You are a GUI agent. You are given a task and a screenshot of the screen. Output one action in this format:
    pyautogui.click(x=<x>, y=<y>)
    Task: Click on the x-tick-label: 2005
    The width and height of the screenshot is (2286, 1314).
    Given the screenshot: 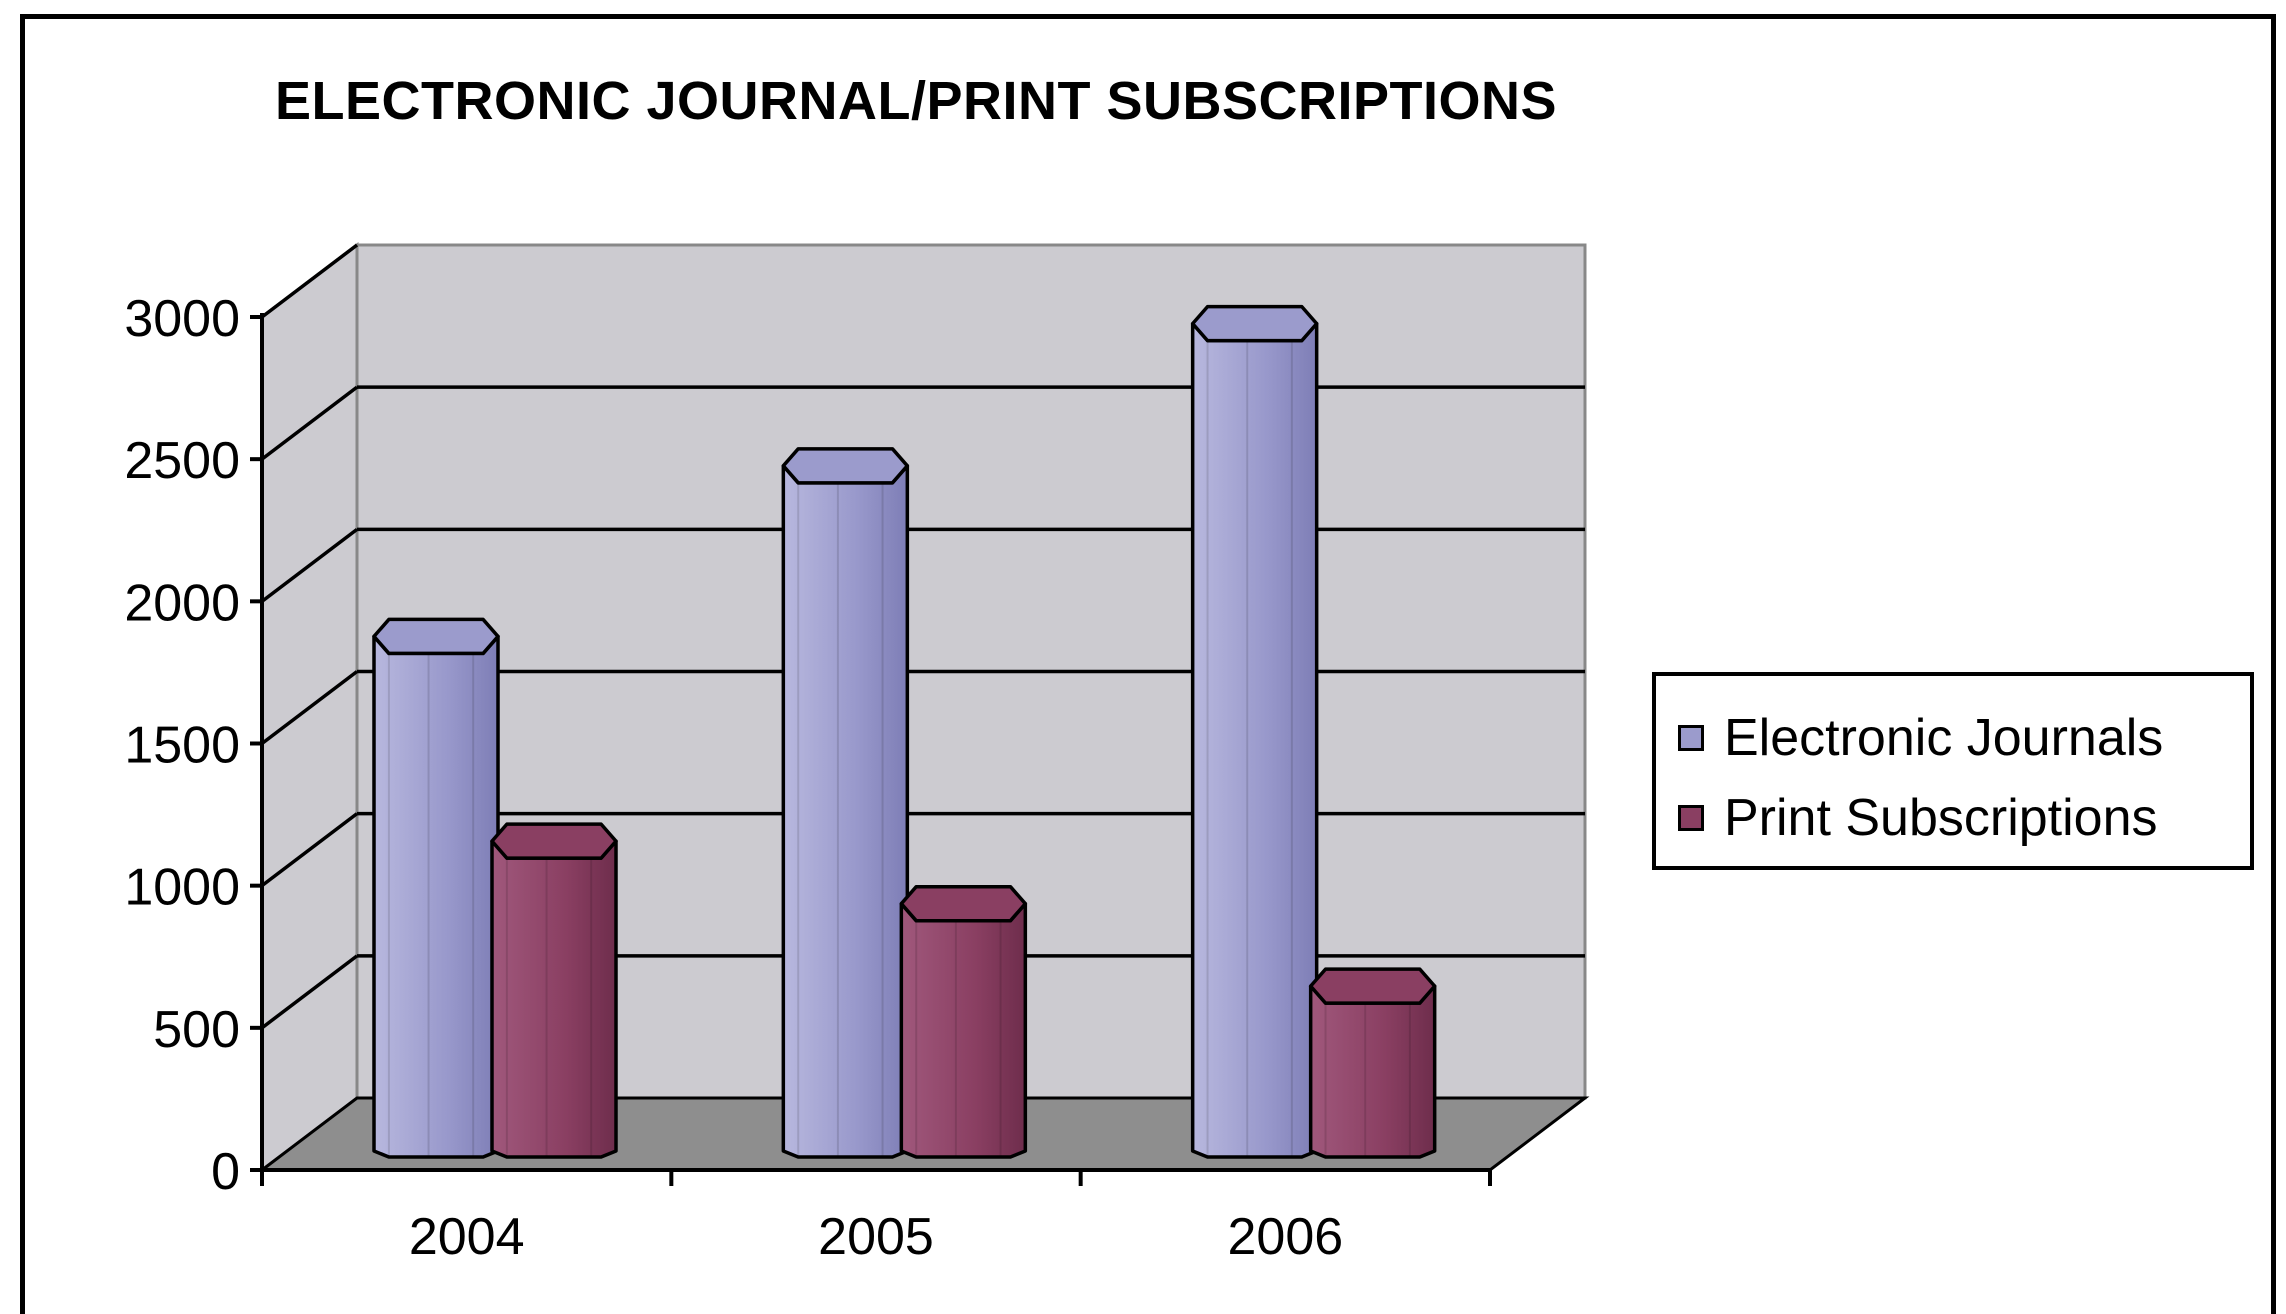 What is the action you would take?
    pyautogui.click(x=876, y=1237)
    